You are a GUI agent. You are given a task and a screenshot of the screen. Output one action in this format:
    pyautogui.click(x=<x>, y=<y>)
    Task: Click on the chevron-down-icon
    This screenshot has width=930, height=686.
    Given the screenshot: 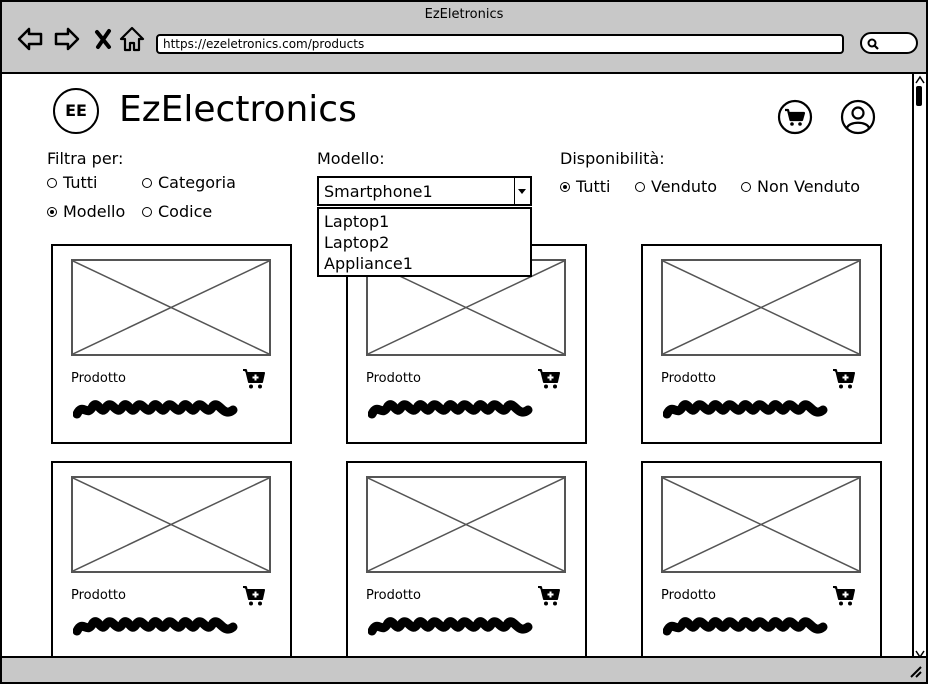 What is the action you would take?
    pyautogui.click(x=522, y=191)
    